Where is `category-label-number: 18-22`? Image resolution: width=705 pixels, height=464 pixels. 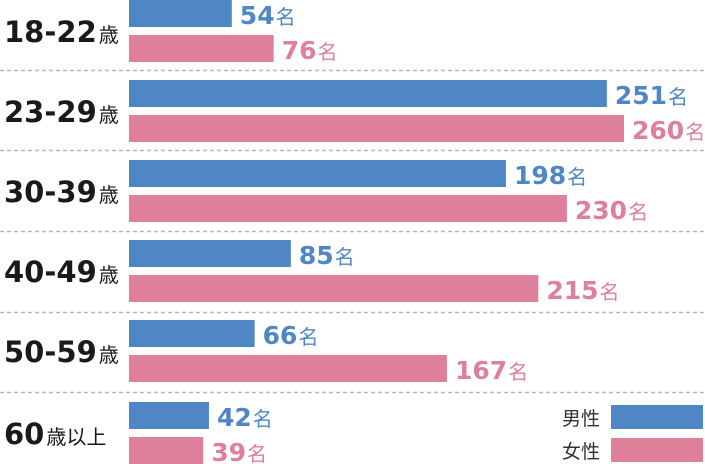
category-label-number: 18-22 is located at coordinates (50, 32).